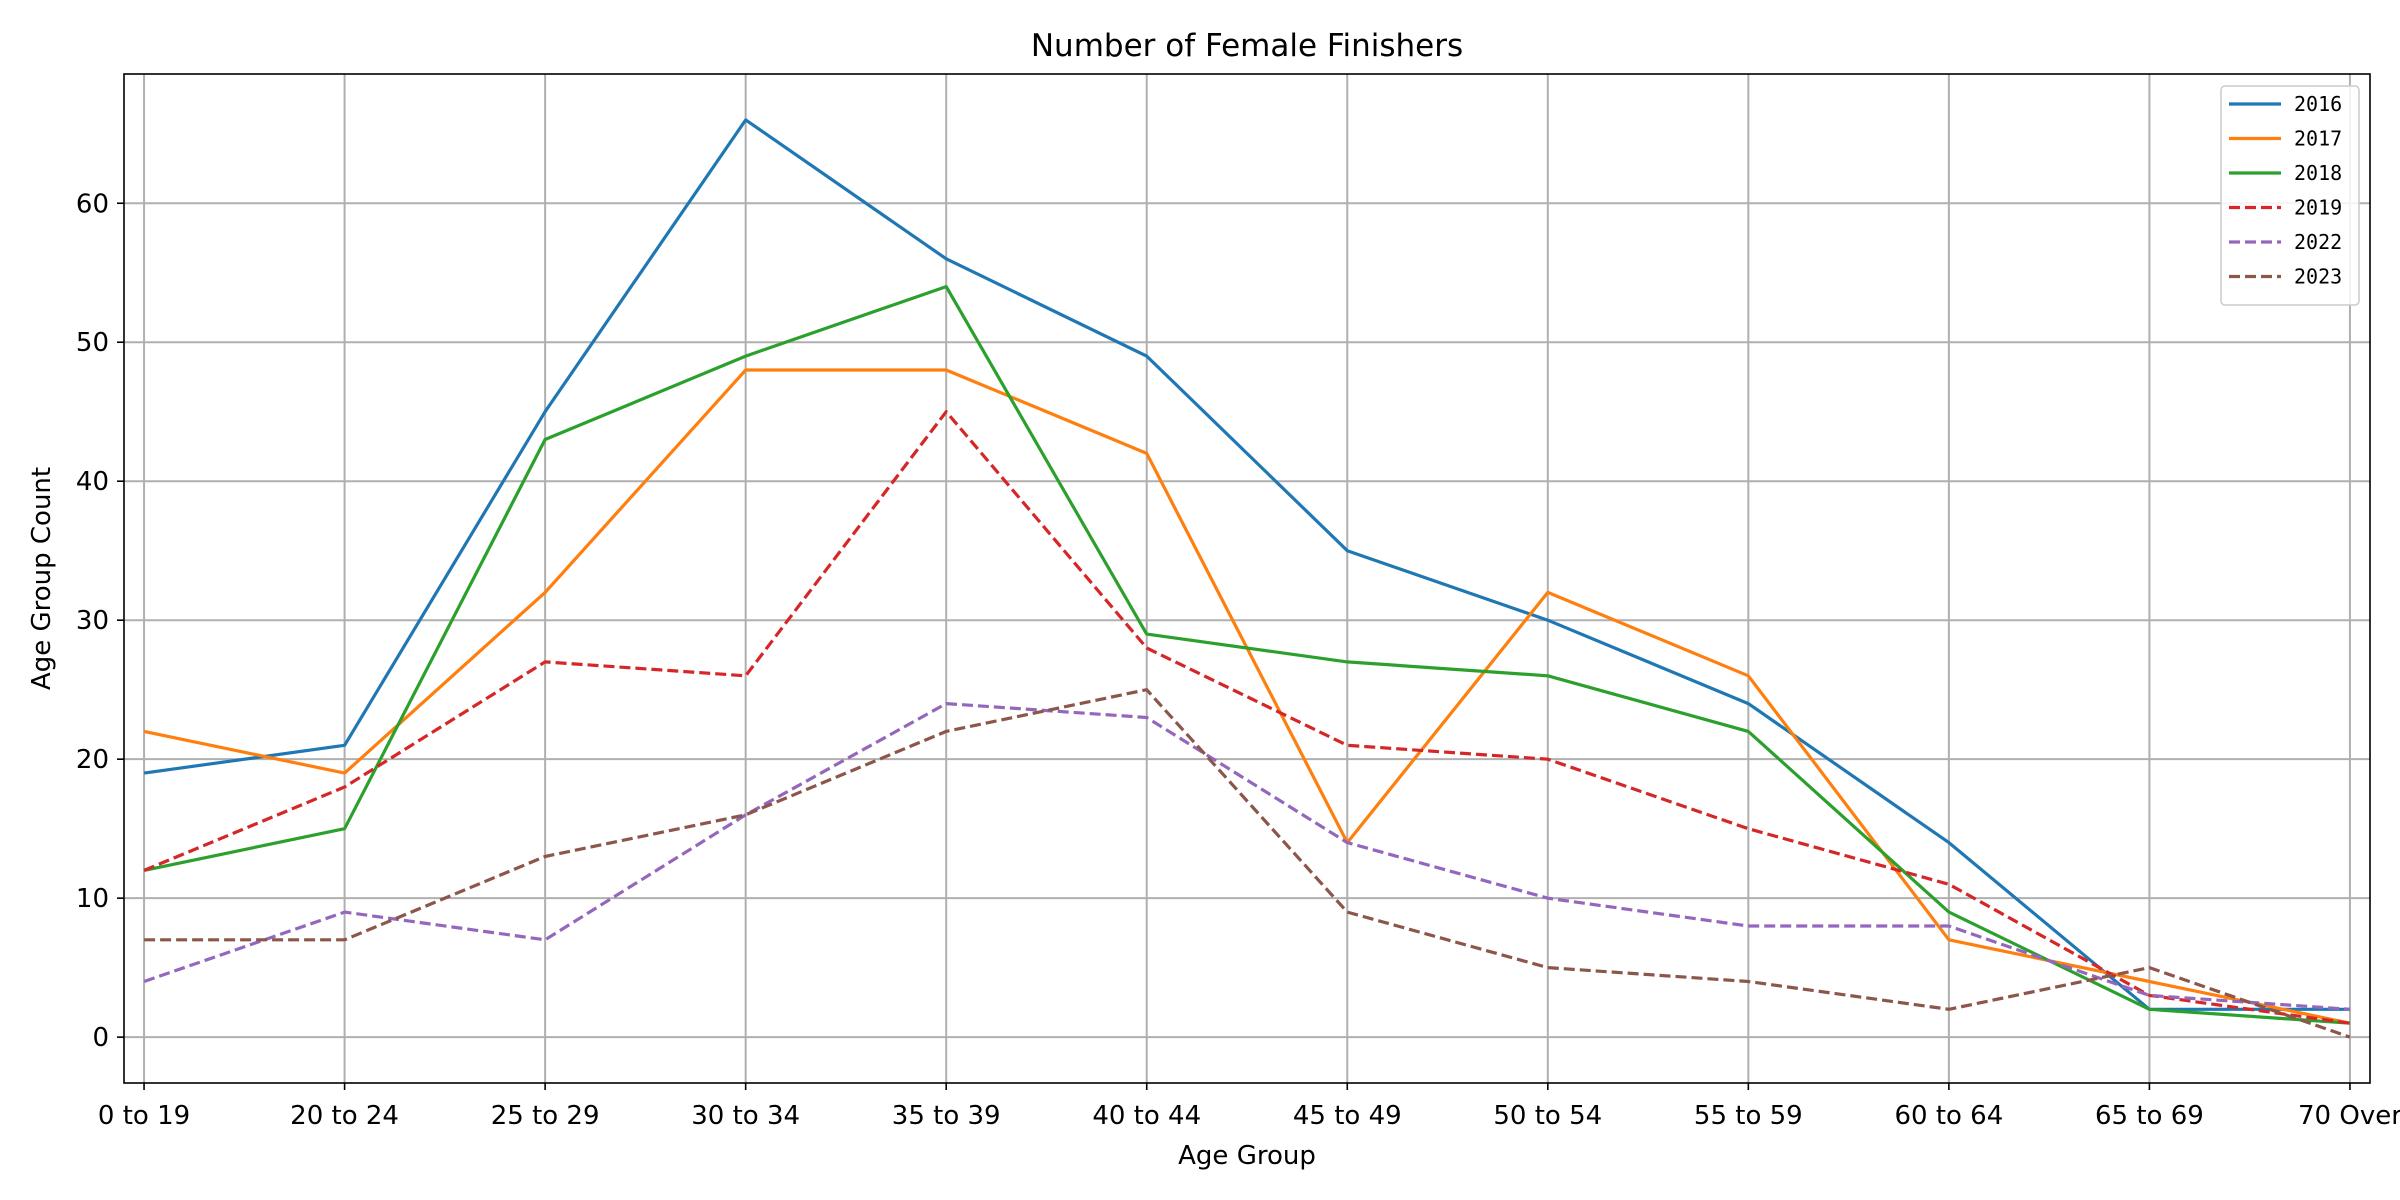 The image size is (2400, 1200). What do you see at coordinates (42, 578) in the screenshot?
I see `y-axis-label: Age Group Count` at bounding box center [42, 578].